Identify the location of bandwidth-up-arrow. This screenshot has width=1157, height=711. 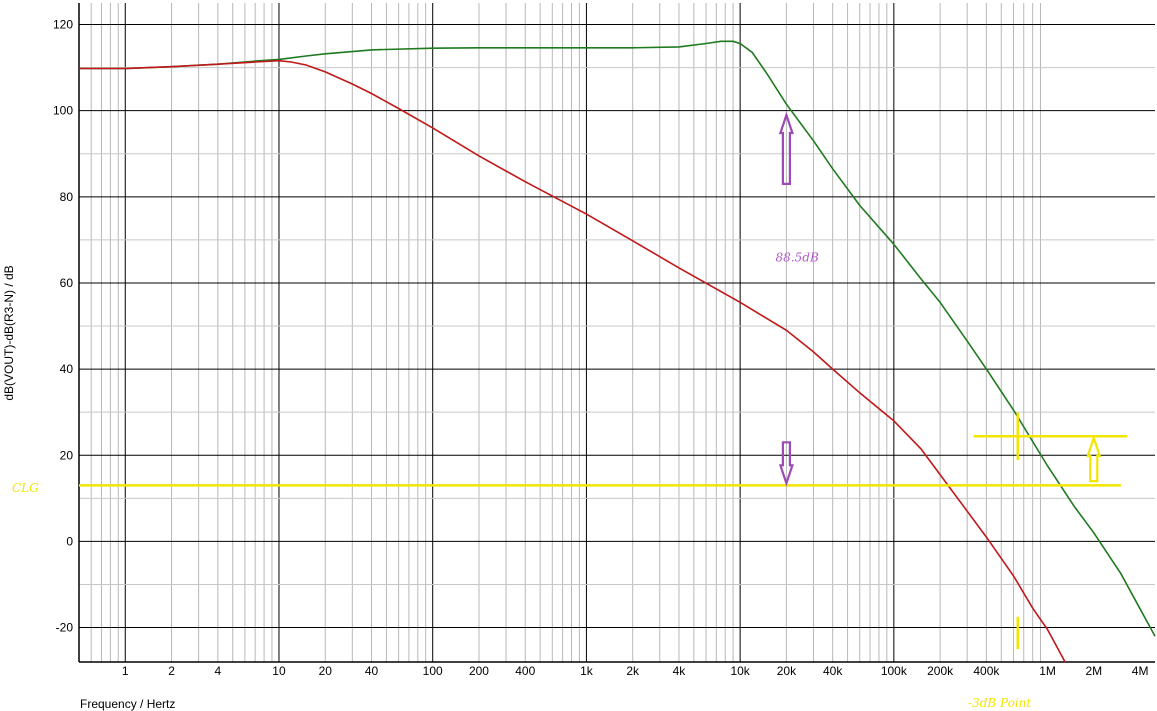
(1094, 458).